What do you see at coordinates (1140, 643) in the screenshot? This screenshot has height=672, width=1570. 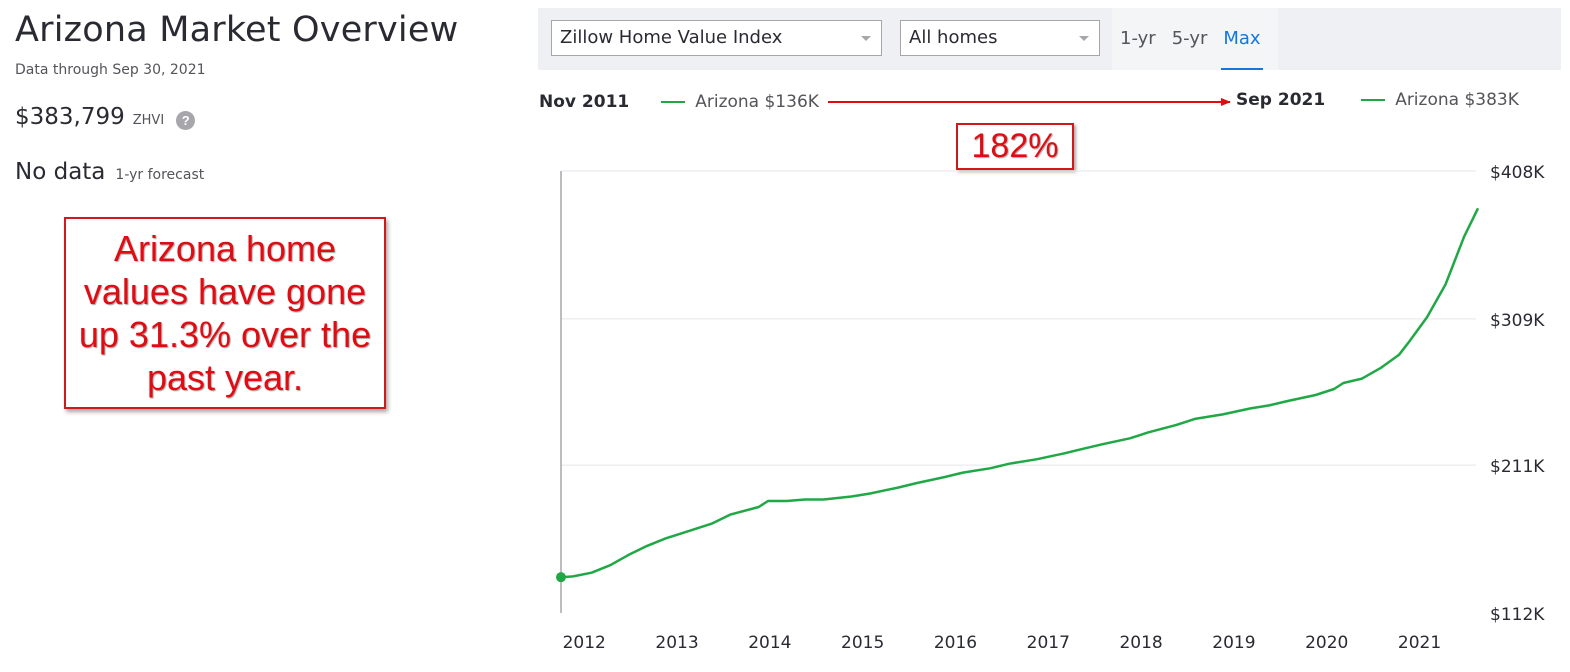 I see `x-tick-label: 2018` at bounding box center [1140, 643].